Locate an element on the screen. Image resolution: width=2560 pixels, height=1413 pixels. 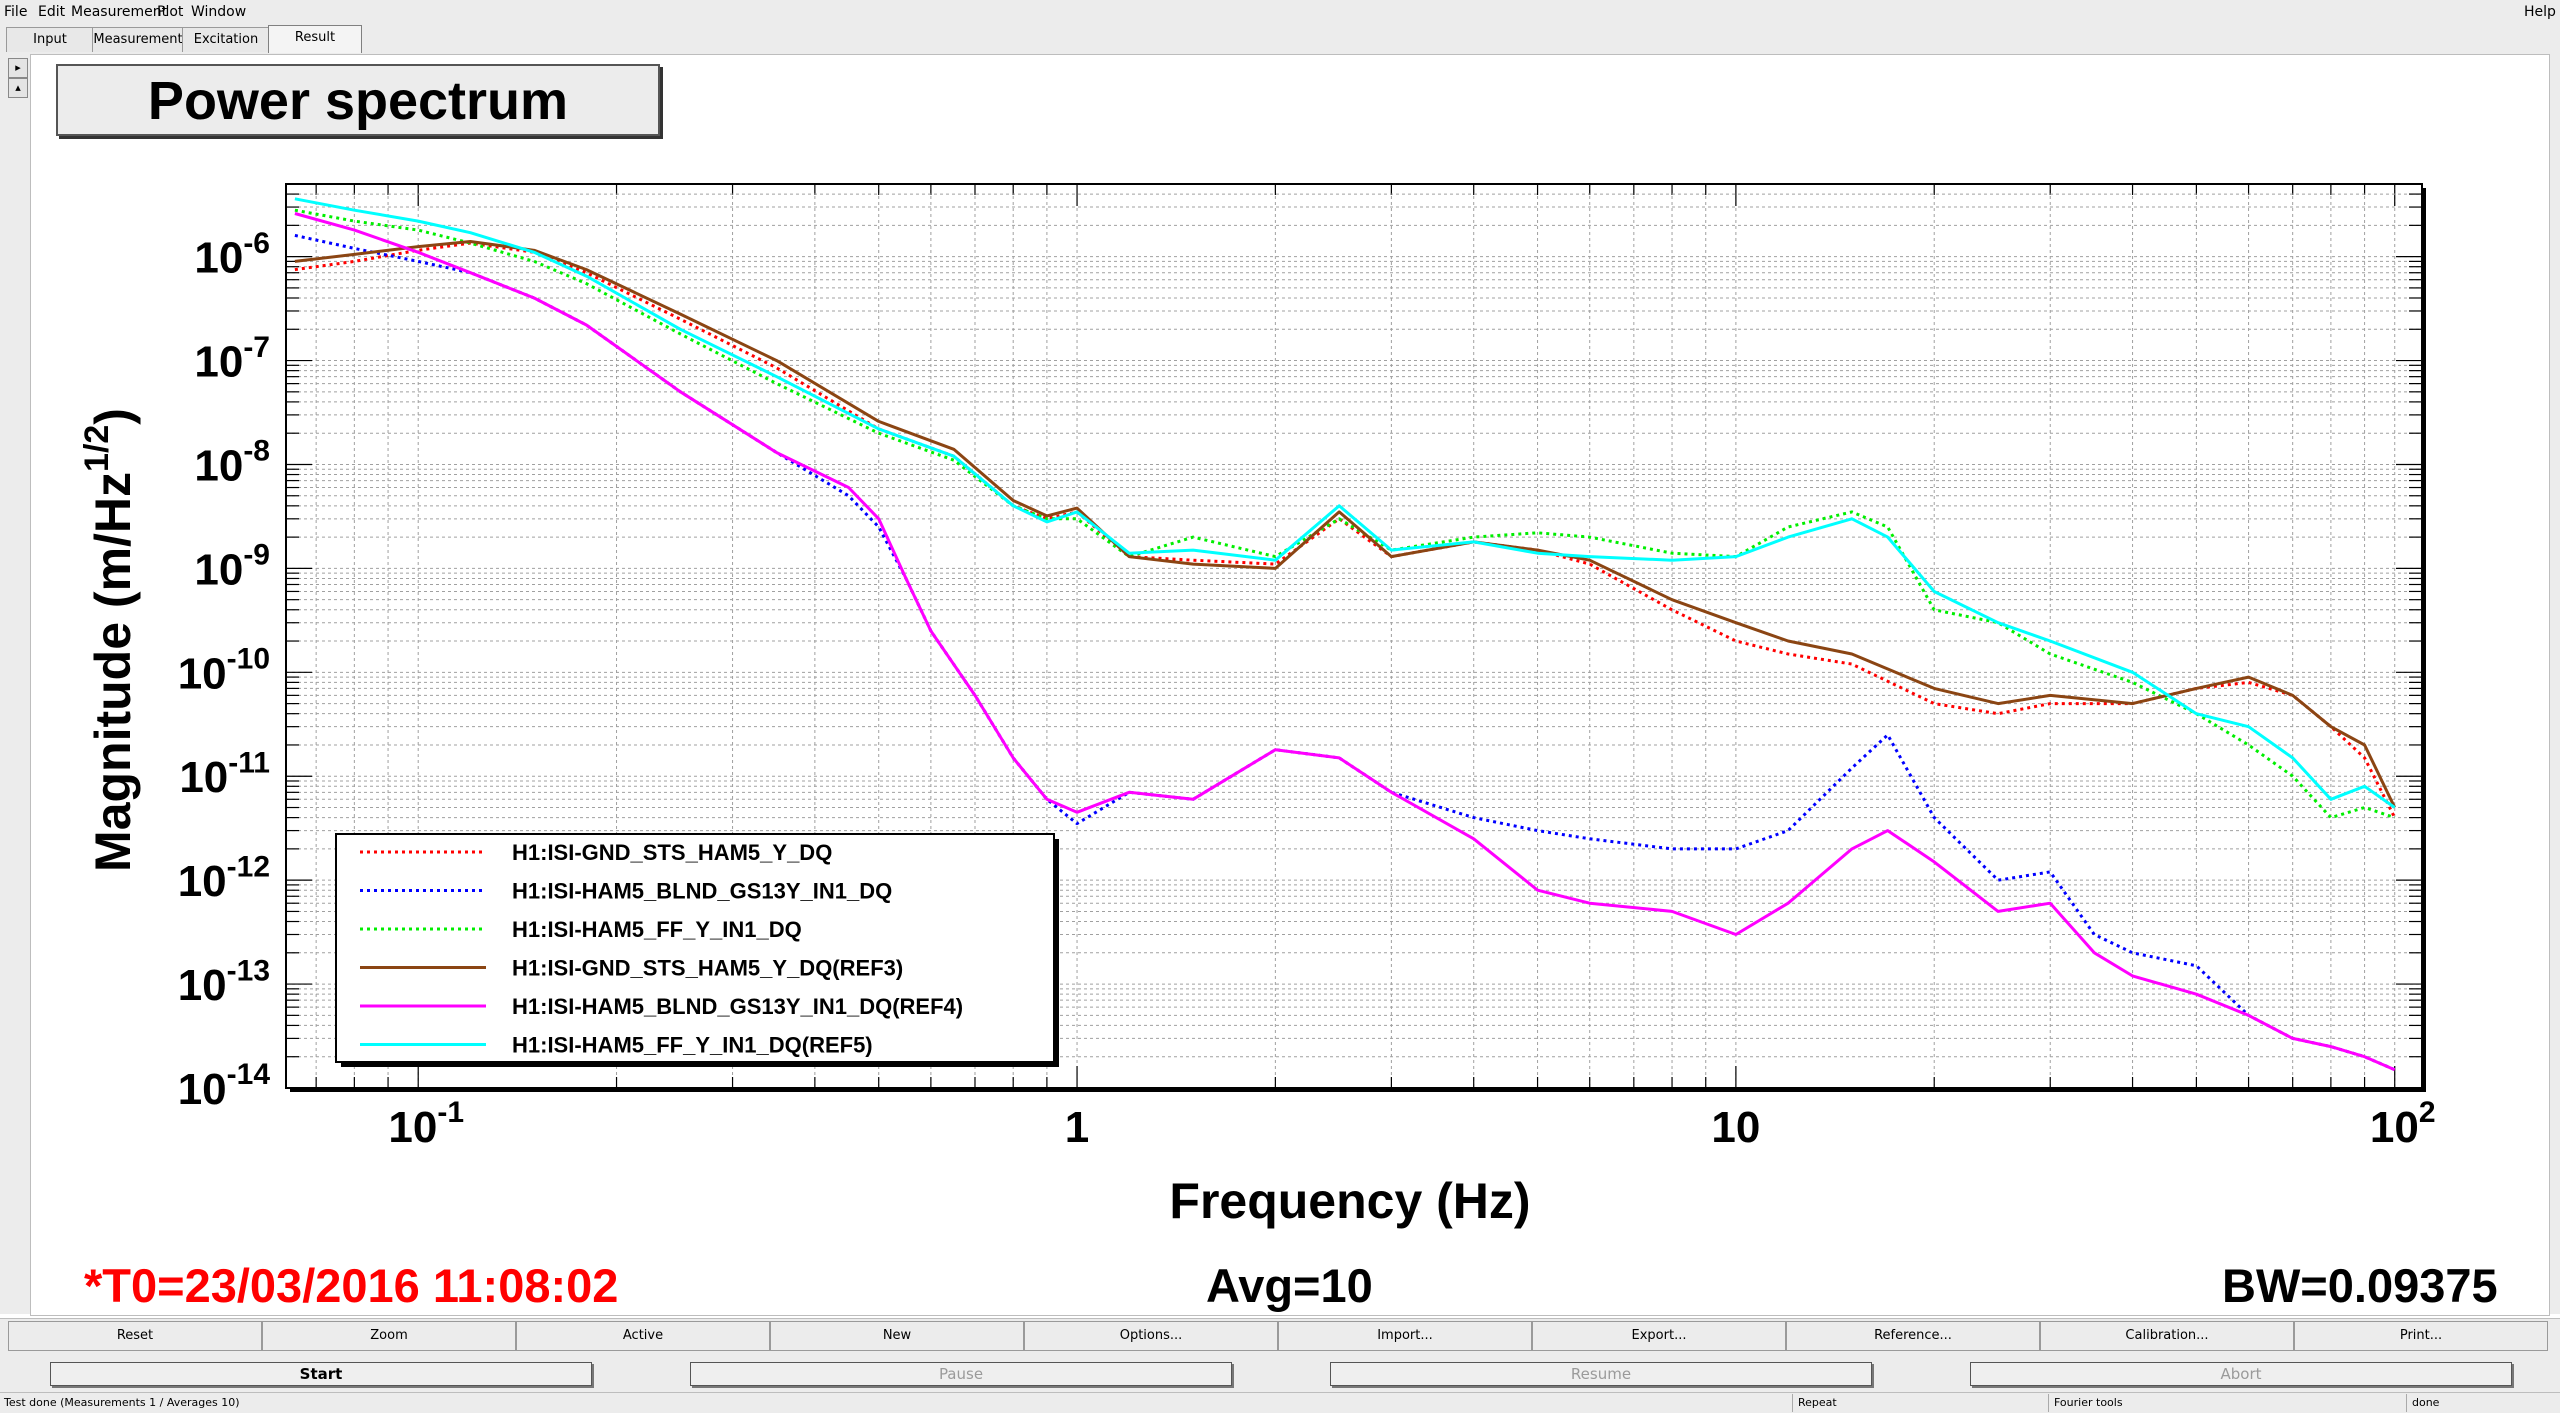
plot-title-box: Power spectrum is located at coordinates (358, 100).